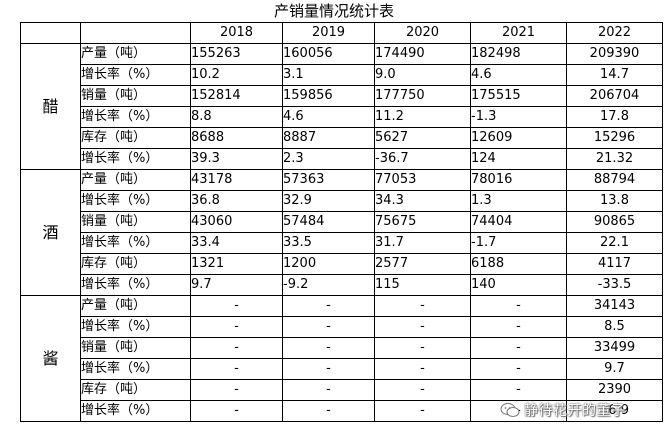  What do you see at coordinates (328, 180) in the screenshot?
I see `value-cell: 57363` at bounding box center [328, 180].